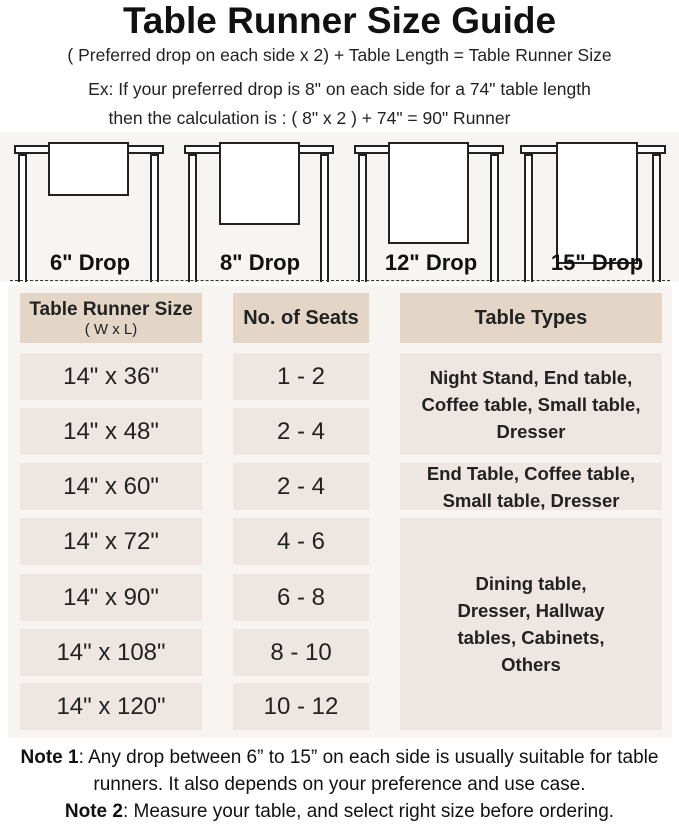 The image size is (679, 826). Describe the element at coordinates (301, 318) in the screenshot. I see `header-seats: No. of Seats` at that location.